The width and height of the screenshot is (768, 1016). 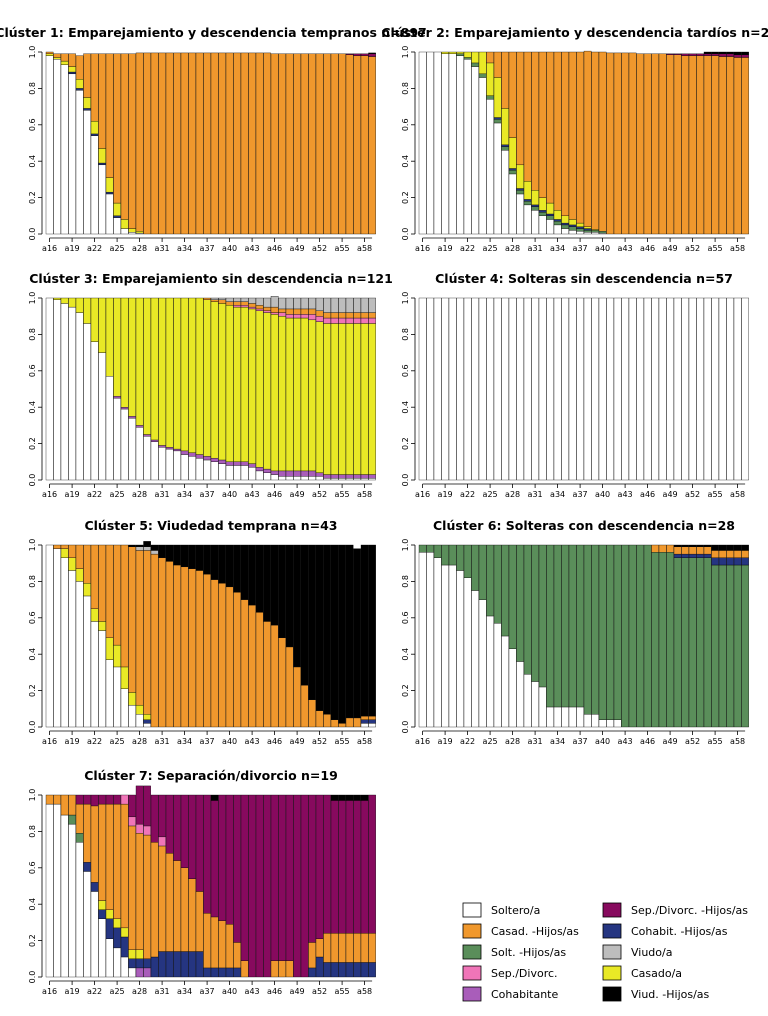 What do you see at coordinates (656, 973) in the screenshot?
I see `legend-label-casado: Casado/a` at bounding box center [656, 973].